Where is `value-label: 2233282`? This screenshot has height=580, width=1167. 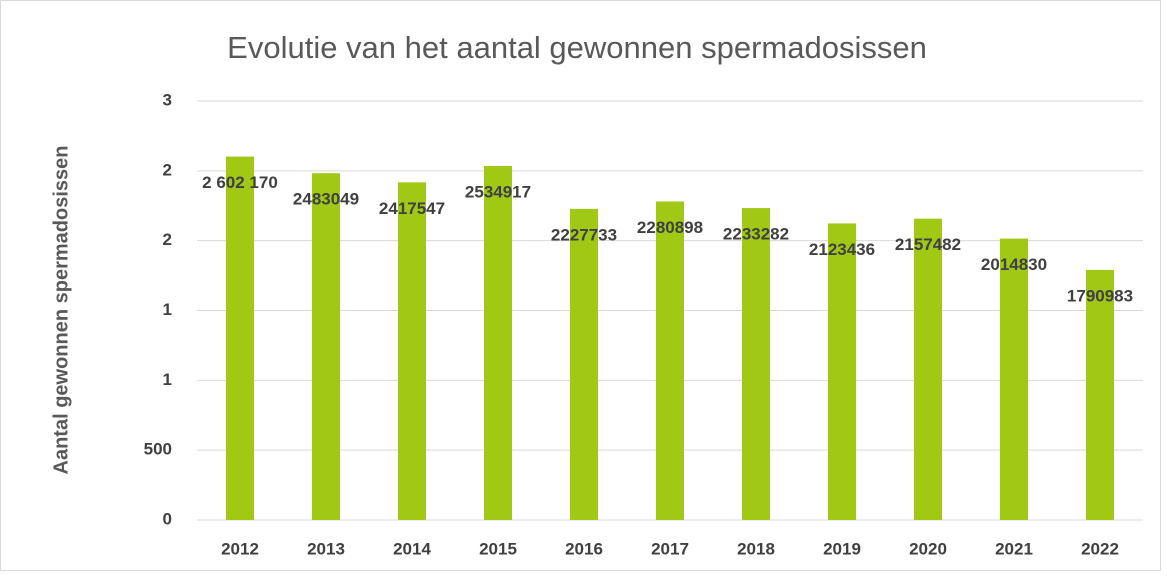
value-label: 2233282 is located at coordinates (756, 234).